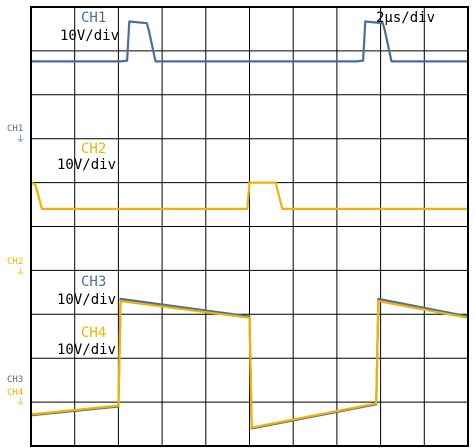  I want to click on ch3-label: CH3, so click(93, 282).